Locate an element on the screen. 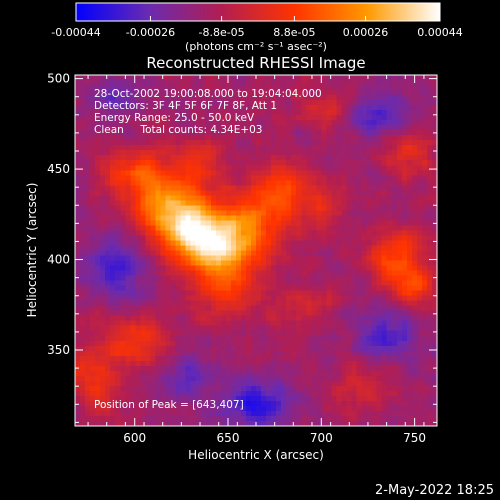 Image resolution: width=500 pixels, height=500 pixels. y-tick-label: 500 is located at coordinates (58, 79).